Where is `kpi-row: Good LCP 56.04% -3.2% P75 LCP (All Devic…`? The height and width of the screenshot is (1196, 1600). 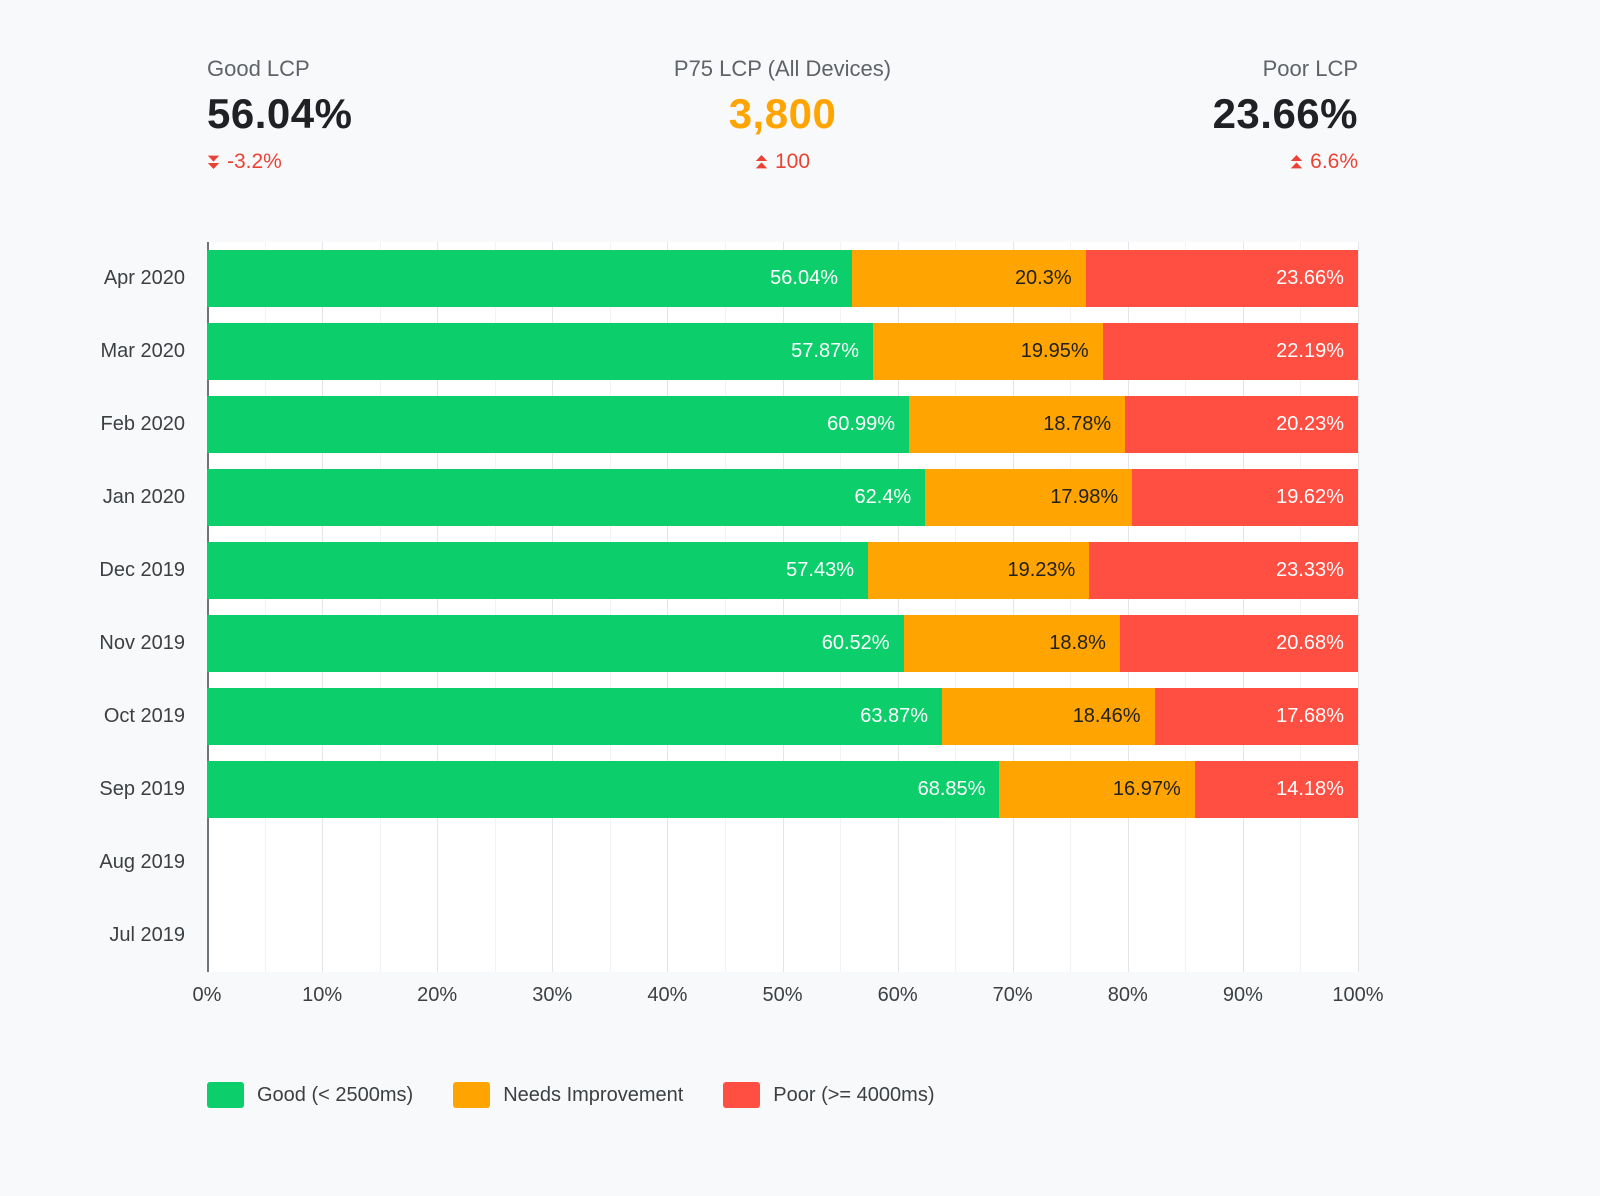
kpi-row: Good LCP 56.04% -3.2% P75 LCP (All Devic… is located at coordinates (782, 87).